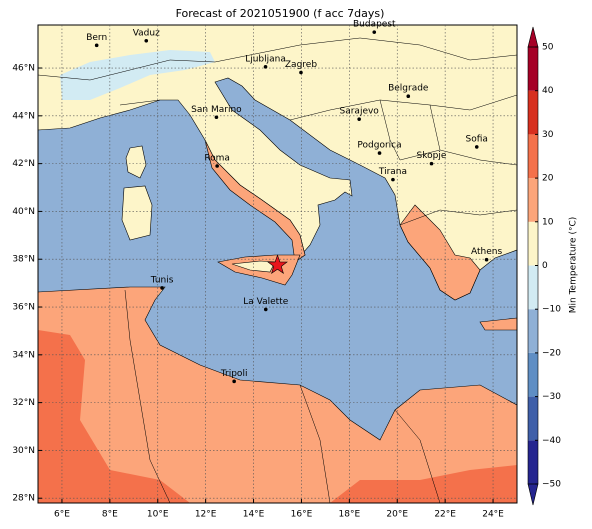 The height and width of the screenshot is (529, 592). What do you see at coordinates (137, 75) in the screenshot?
I see `alps-region` at bounding box center [137, 75].